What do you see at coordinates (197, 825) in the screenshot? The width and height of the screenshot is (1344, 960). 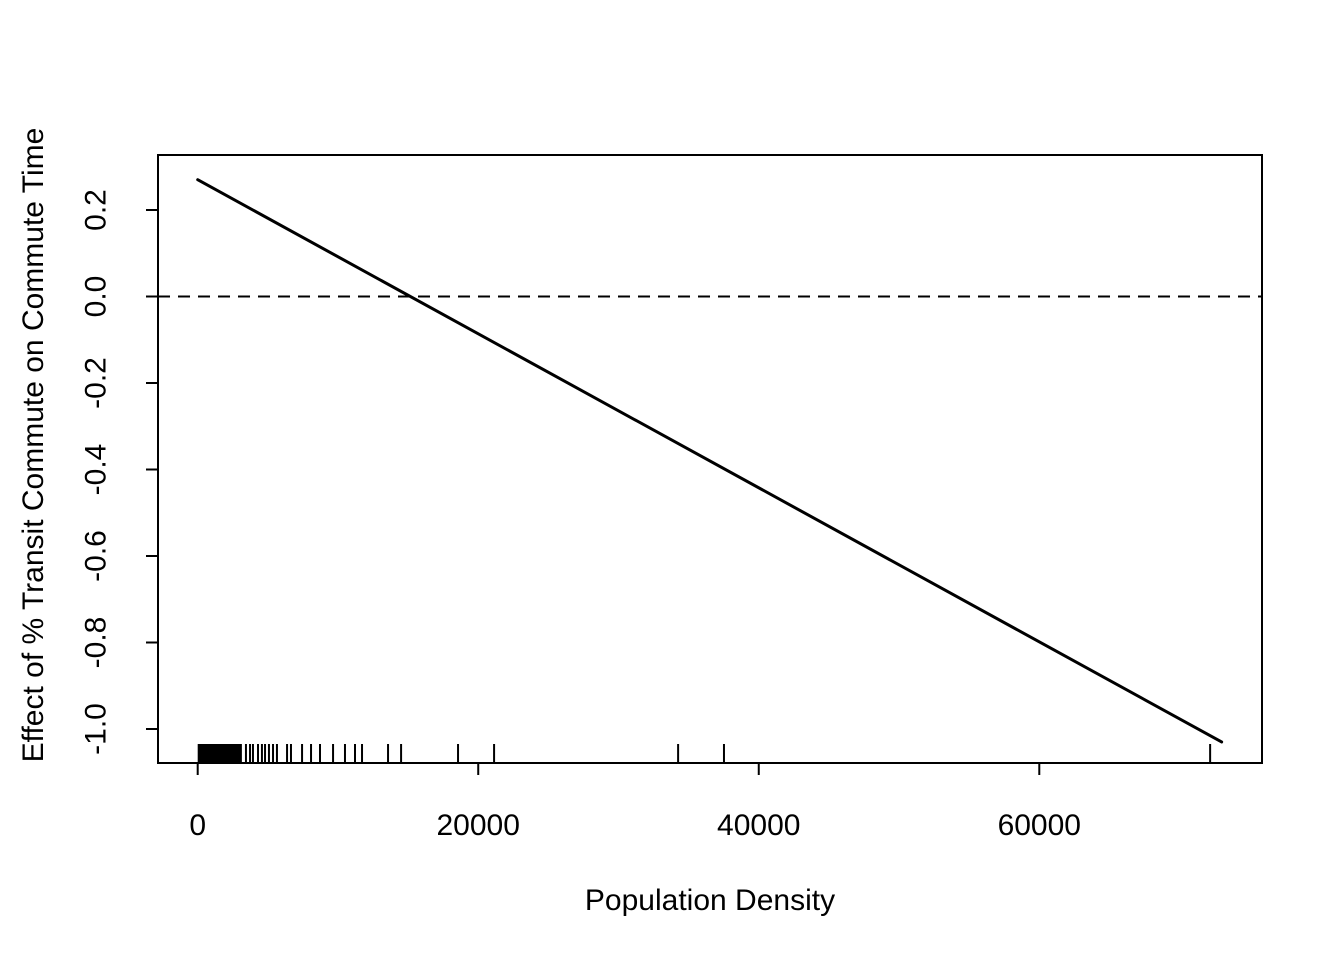 I see `x-tick-label: 0` at bounding box center [197, 825].